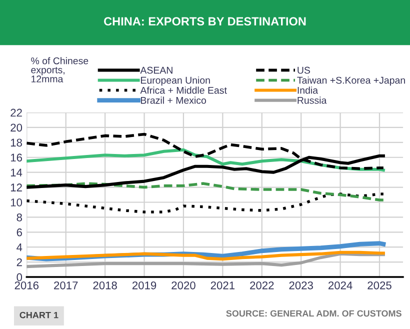 The width and height of the screenshot is (410, 329). I want to click on x-tick-label: 2018, so click(105, 285).